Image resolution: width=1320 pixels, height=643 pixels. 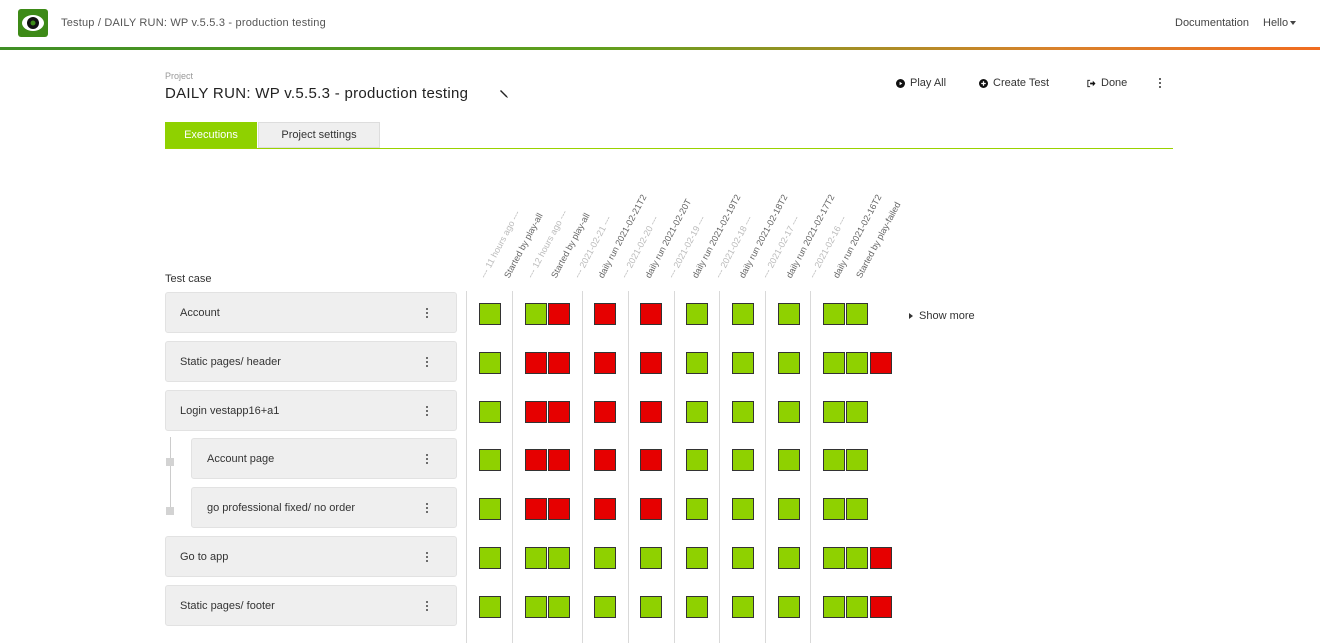 I want to click on test-case-row: go professional fixed/ no order, so click(x=324, y=507).